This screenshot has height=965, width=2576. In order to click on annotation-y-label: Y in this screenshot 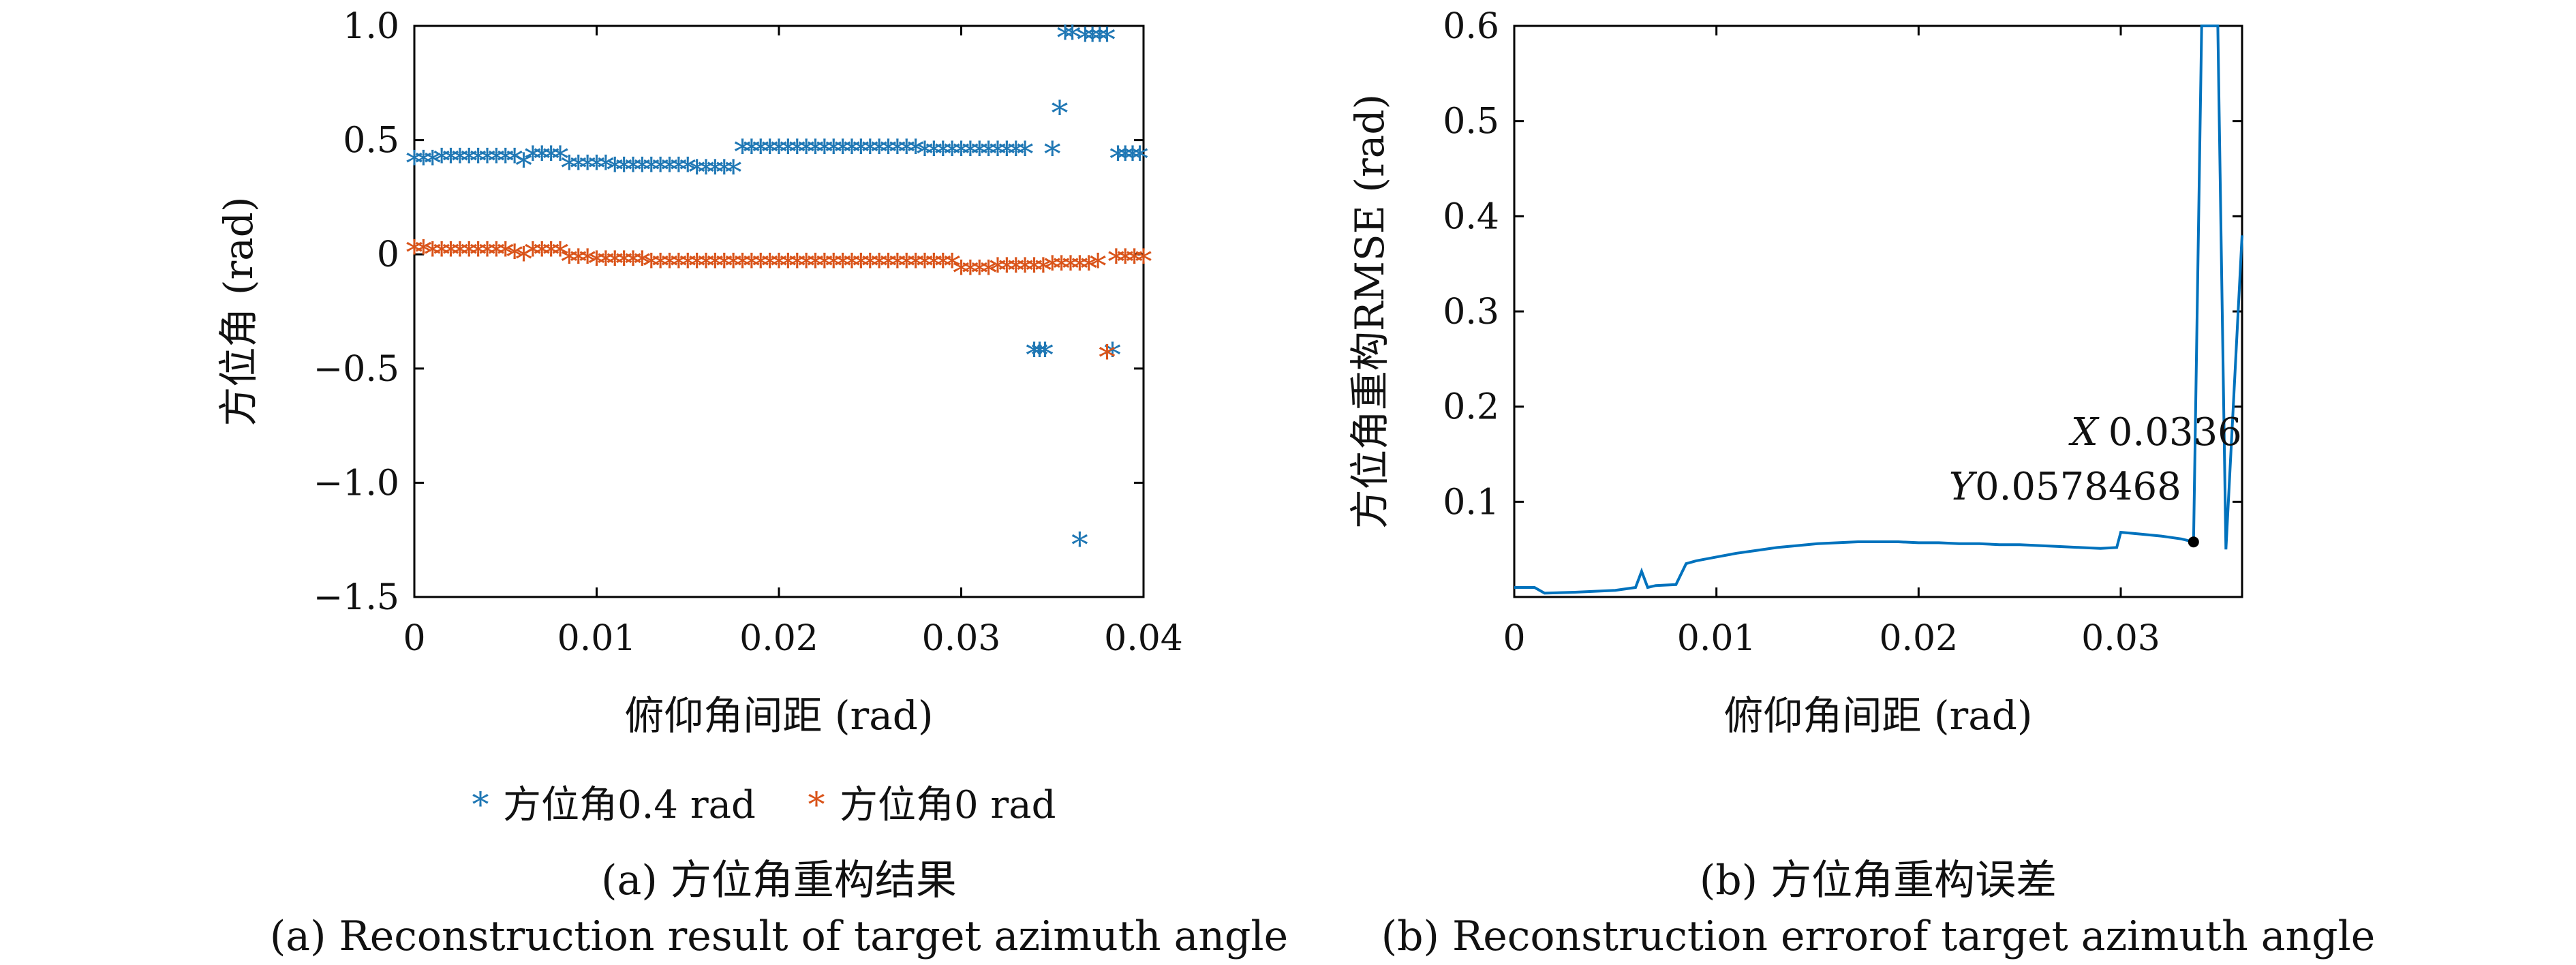, I will do `click(1963, 487)`.